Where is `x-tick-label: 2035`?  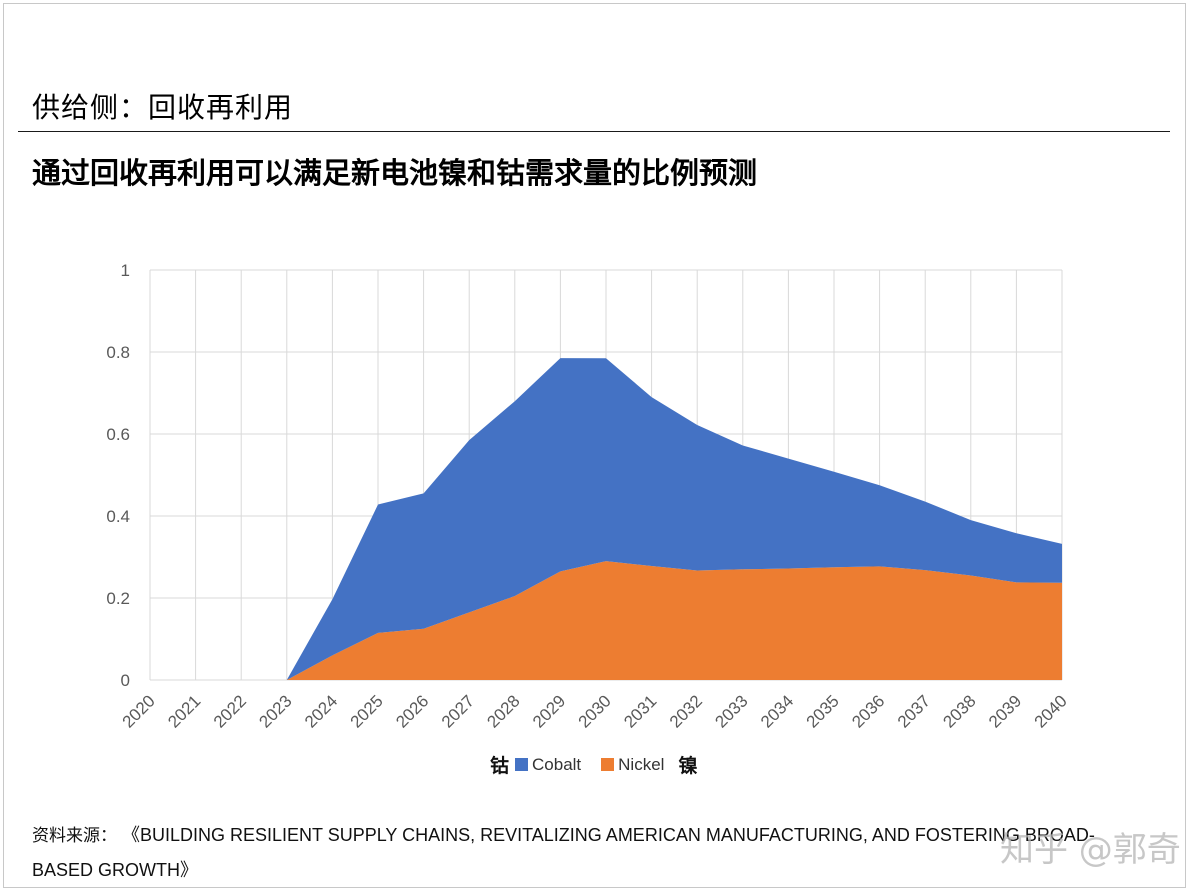 x-tick-label: 2035 is located at coordinates (823, 711).